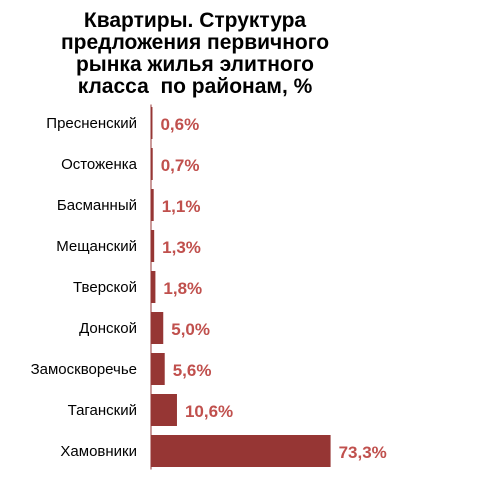 The width and height of the screenshot is (497, 484). I want to click on category-label: Пресненский, so click(91, 123).